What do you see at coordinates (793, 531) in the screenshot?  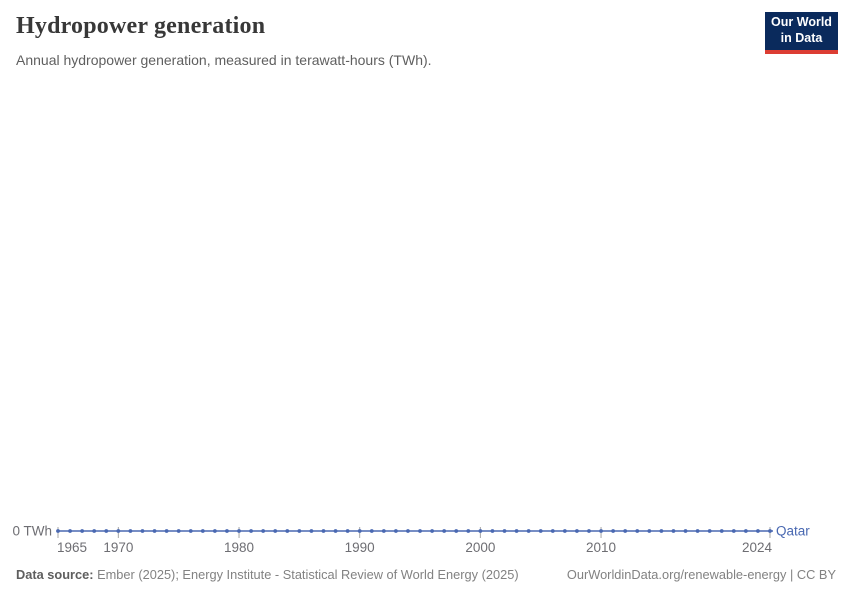 I see `series-entity-label: Qatar` at bounding box center [793, 531].